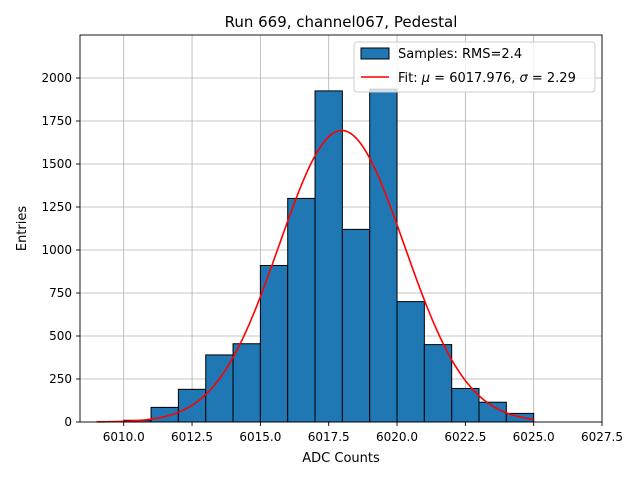 Image resolution: width=640 pixels, height=480 pixels. I want to click on legend-fit-sigma: σ, so click(524, 78).